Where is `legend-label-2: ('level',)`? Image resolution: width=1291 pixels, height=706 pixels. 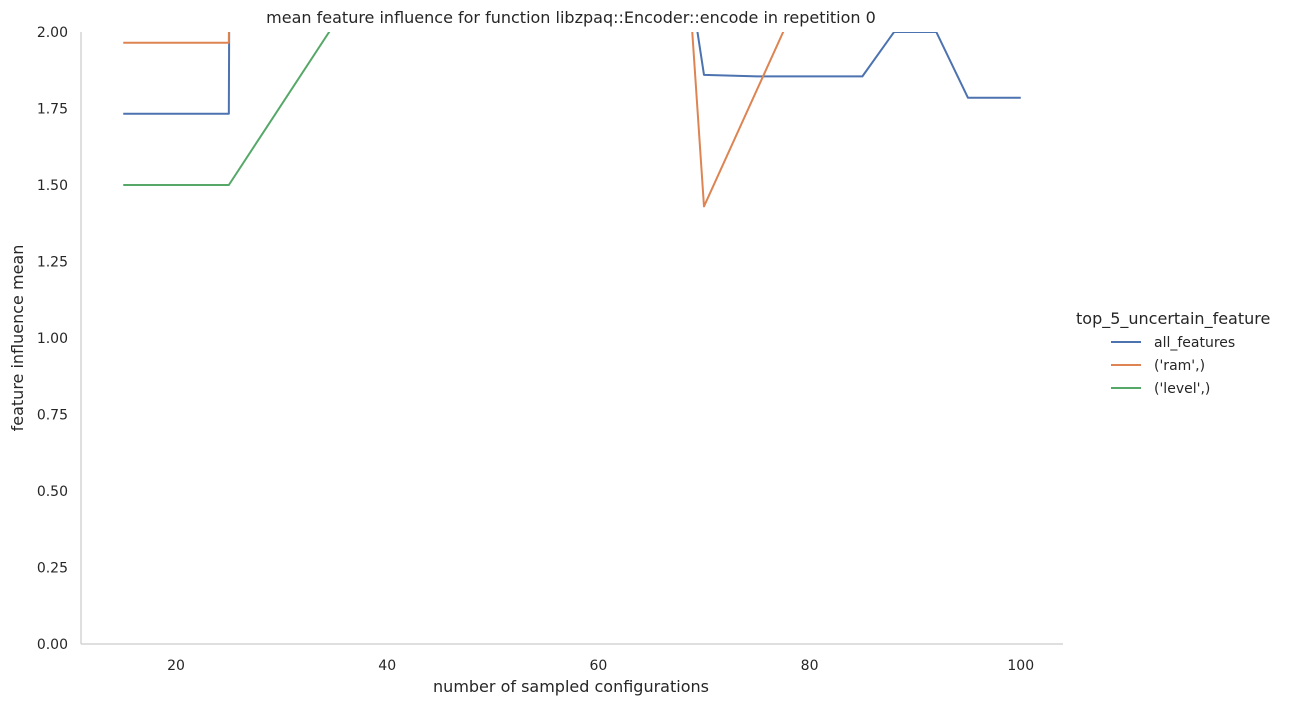 legend-label-2: ('level',) is located at coordinates (1182, 389).